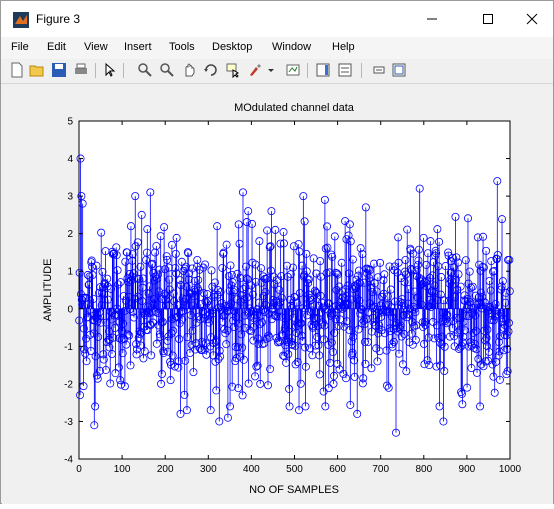 Image resolution: width=554 pixels, height=509 pixels. What do you see at coordinates (165, 469) in the screenshot?
I see `x-tick-label: 200` at bounding box center [165, 469].